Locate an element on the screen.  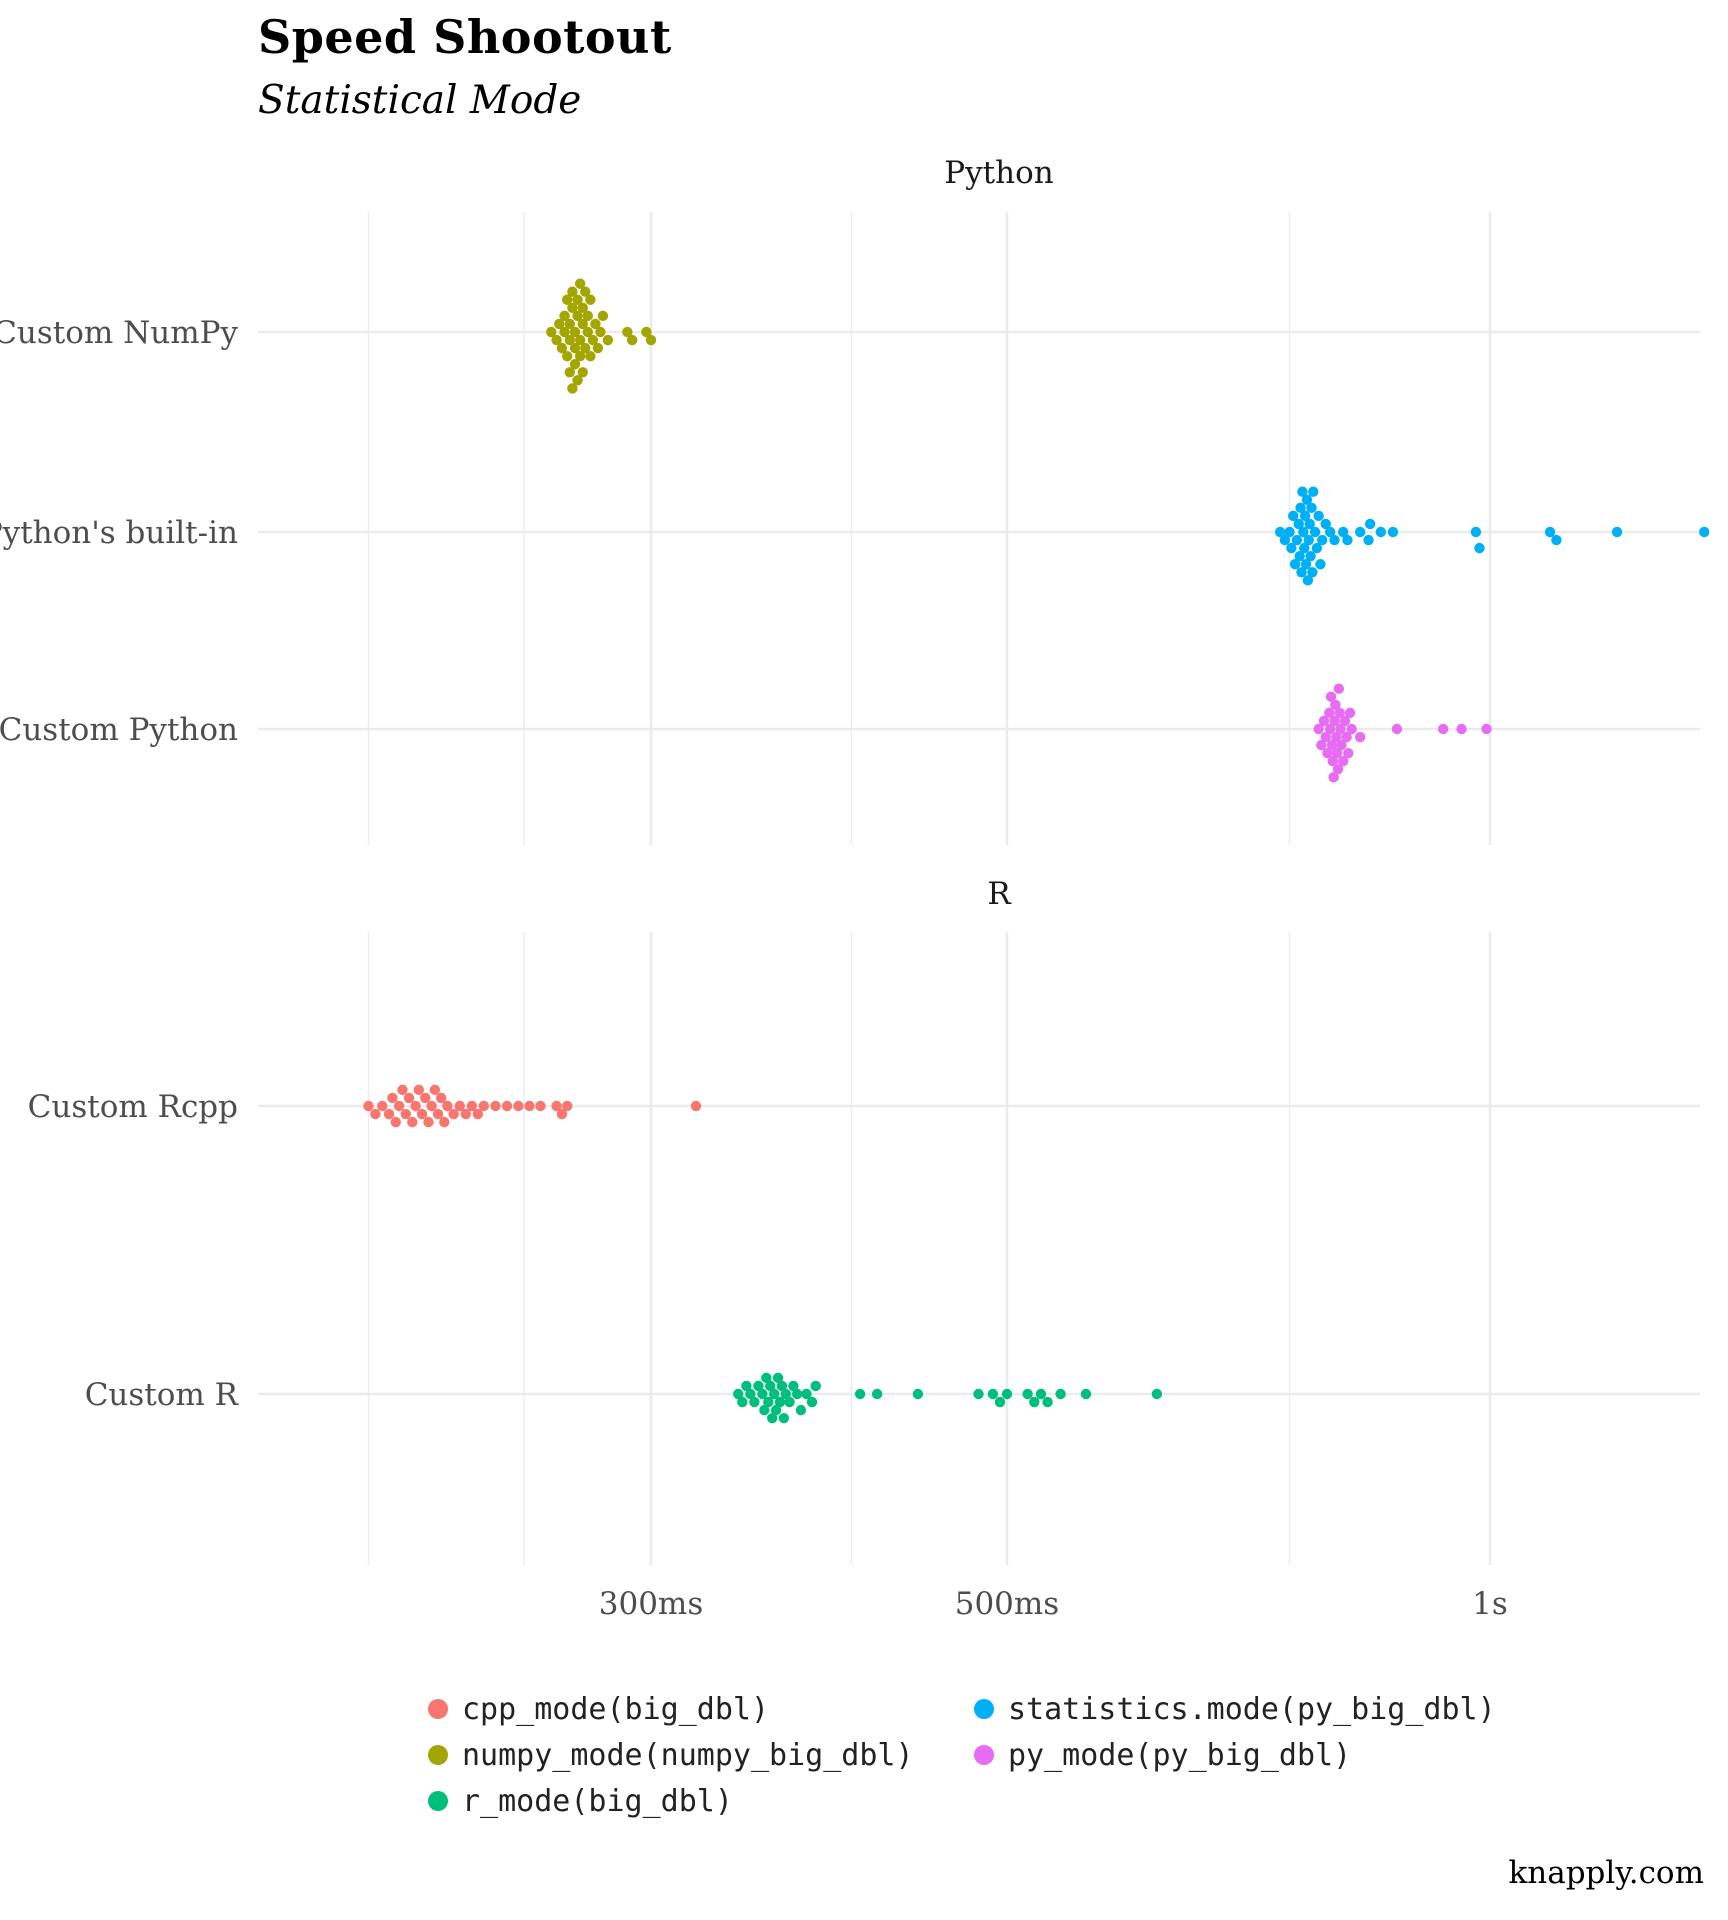
y-tick-label: Python's built-in is located at coordinates (119, 533).